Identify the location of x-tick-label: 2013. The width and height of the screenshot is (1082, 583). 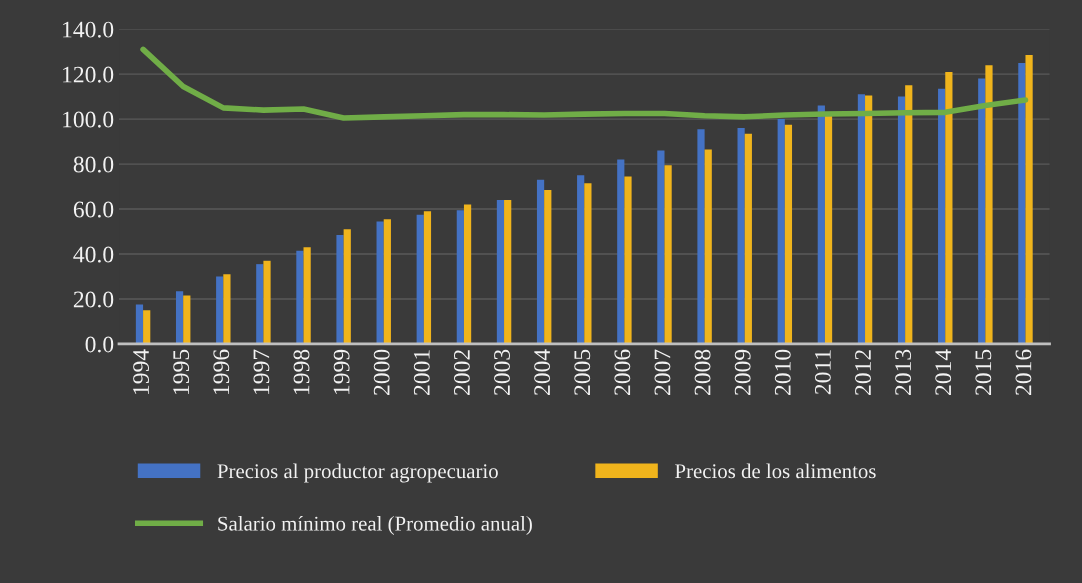
(903, 372).